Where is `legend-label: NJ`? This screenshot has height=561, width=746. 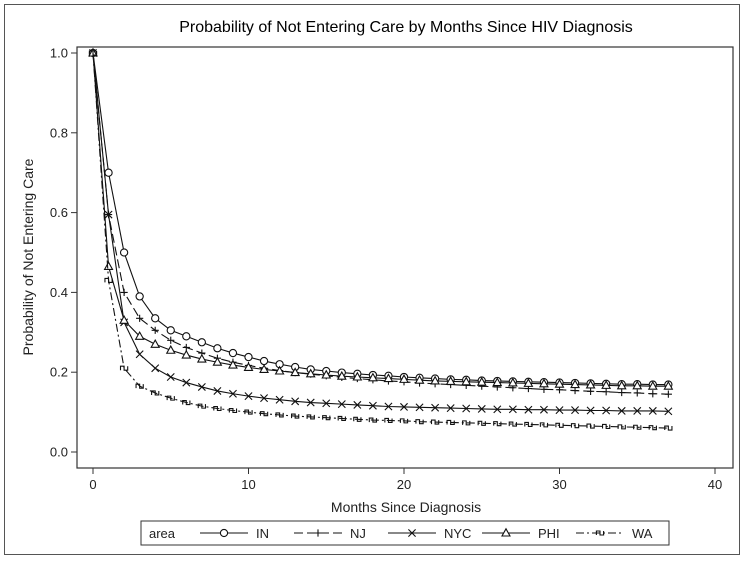 legend-label: NJ is located at coordinates (358, 533).